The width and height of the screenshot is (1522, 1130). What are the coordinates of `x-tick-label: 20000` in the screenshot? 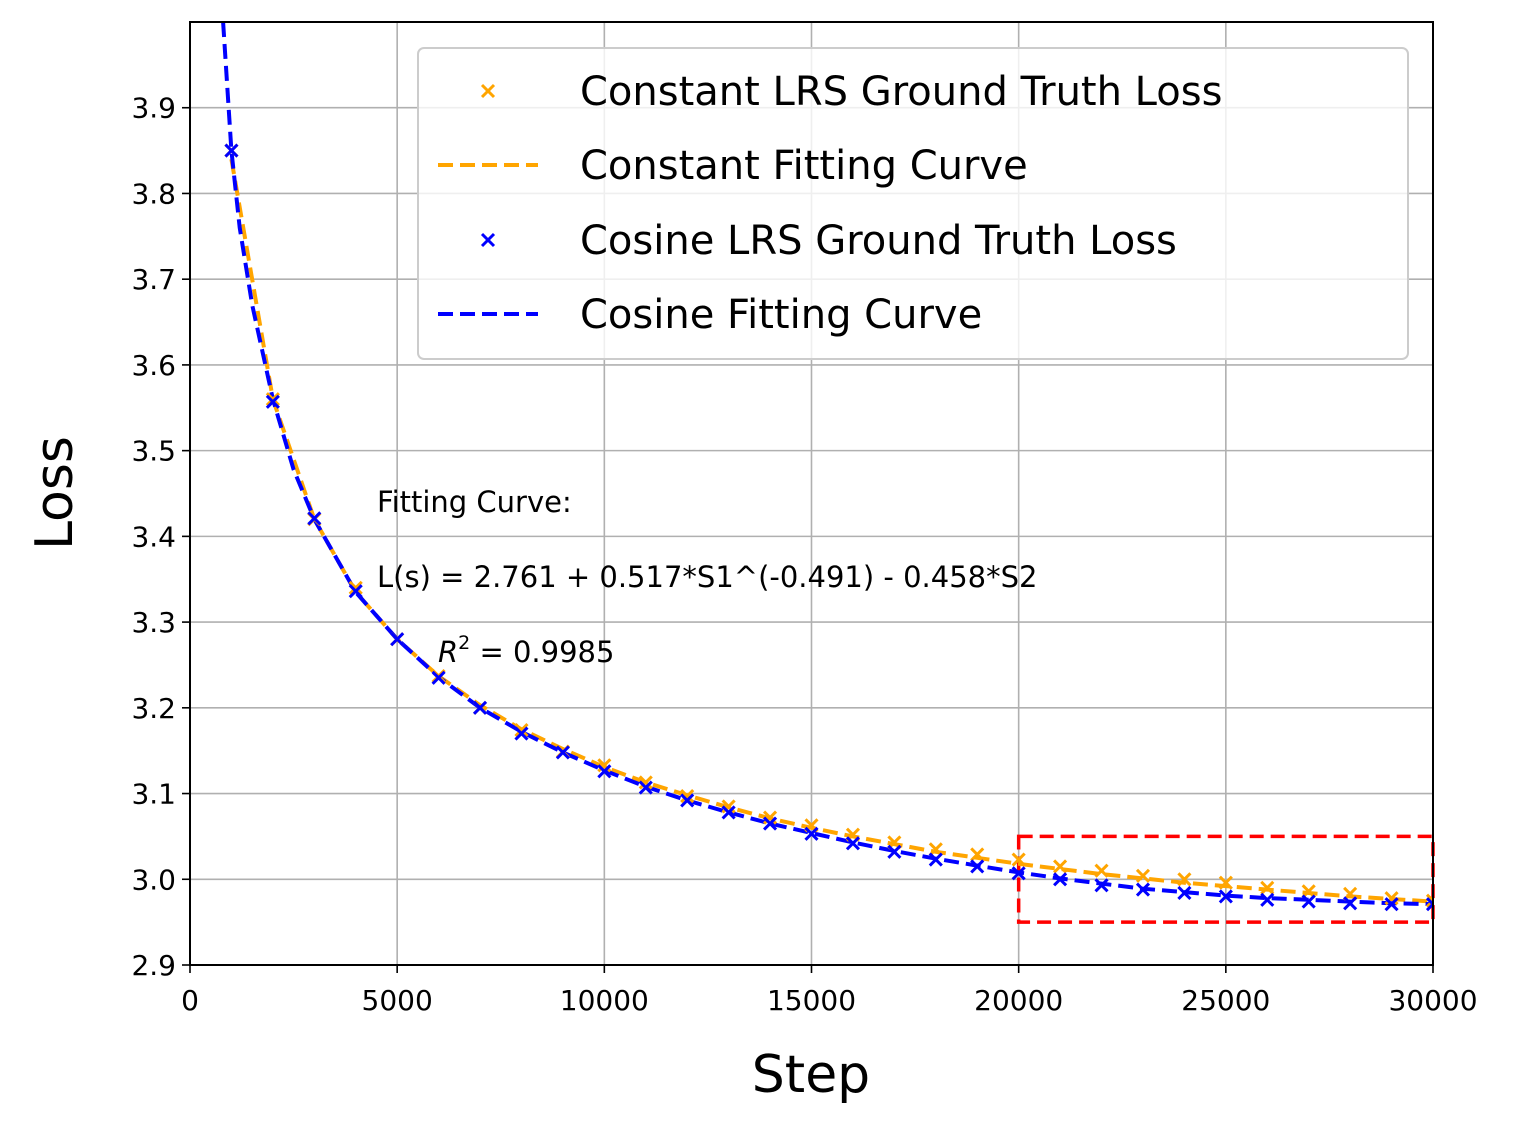 It's located at (1018, 1000).